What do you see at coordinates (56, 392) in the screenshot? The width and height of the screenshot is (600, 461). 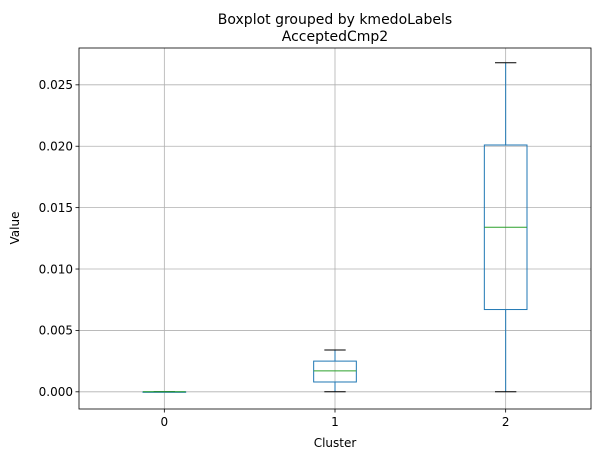 I see `y-tick-label: 0.000` at bounding box center [56, 392].